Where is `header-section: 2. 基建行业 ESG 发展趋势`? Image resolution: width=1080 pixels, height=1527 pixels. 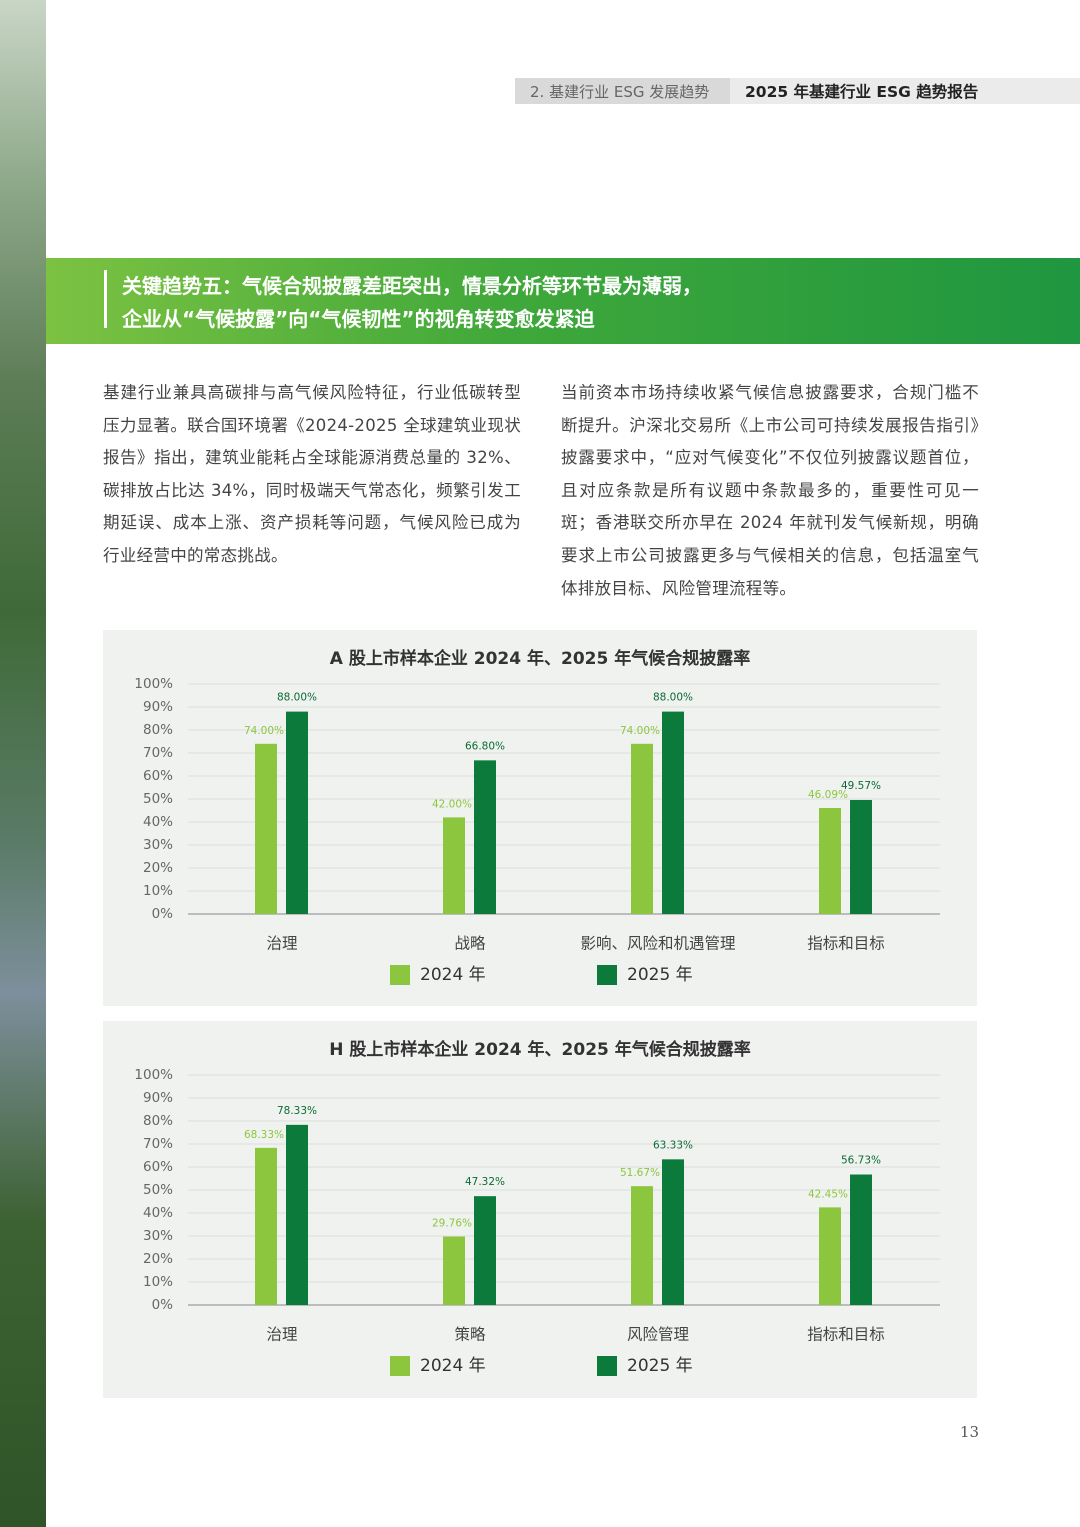 header-section: 2. 基建行业 ESG 发展趋势 is located at coordinates (620, 92).